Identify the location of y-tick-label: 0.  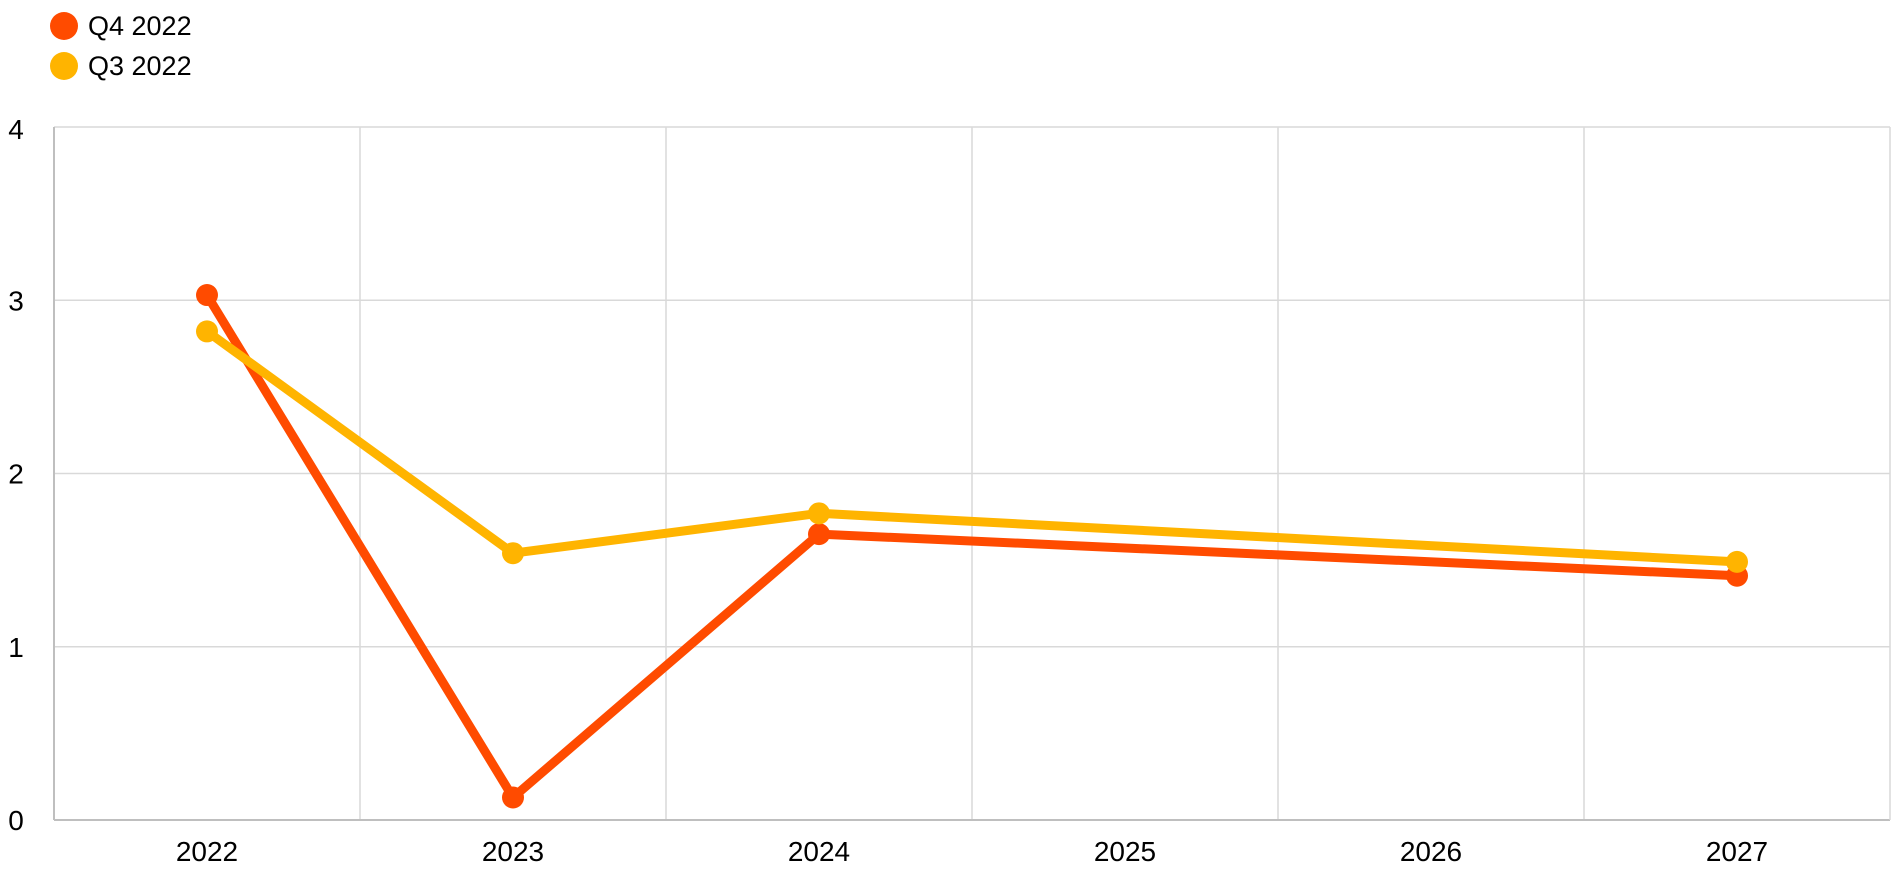
(16, 820).